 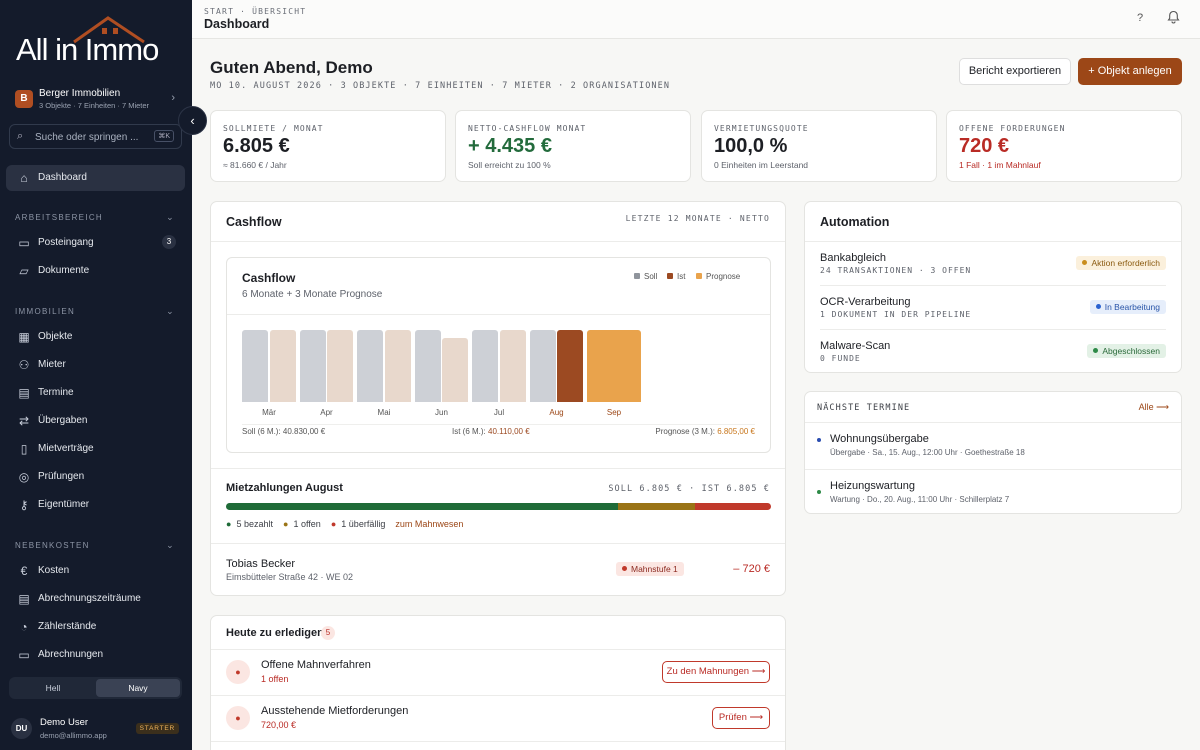 What do you see at coordinates (656, 506) in the screenshot?
I see `progress-open` at bounding box center [656, 506].